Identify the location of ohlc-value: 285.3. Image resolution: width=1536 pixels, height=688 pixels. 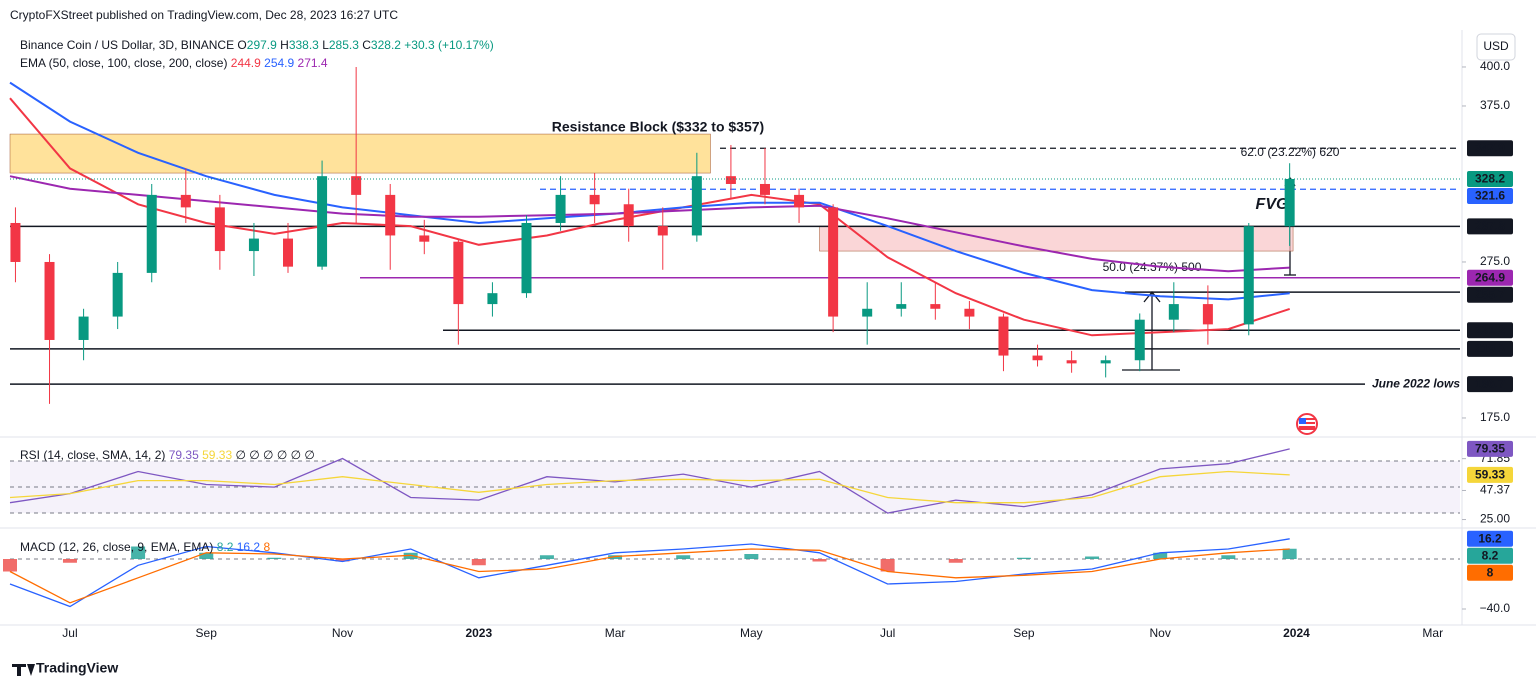
(345, 45).